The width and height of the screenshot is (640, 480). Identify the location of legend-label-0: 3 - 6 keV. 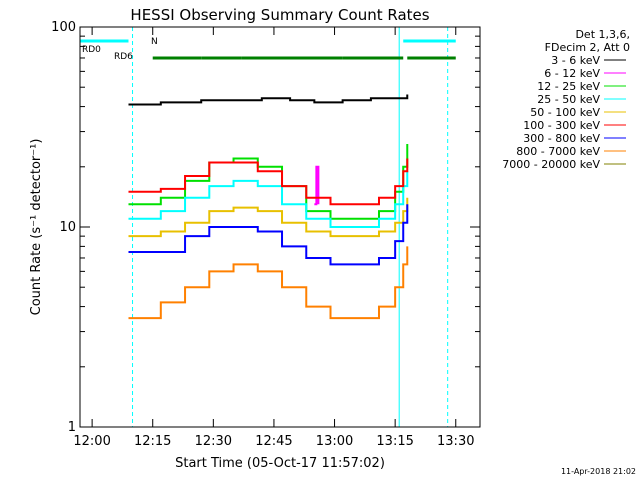
(575, 60).